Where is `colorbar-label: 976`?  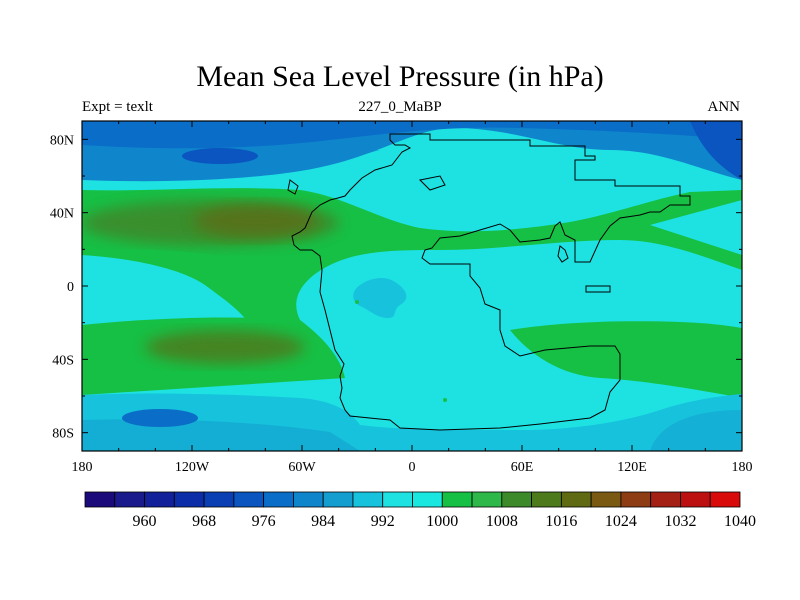 colorbar-label: 976 is located at coordinates (264, 521).